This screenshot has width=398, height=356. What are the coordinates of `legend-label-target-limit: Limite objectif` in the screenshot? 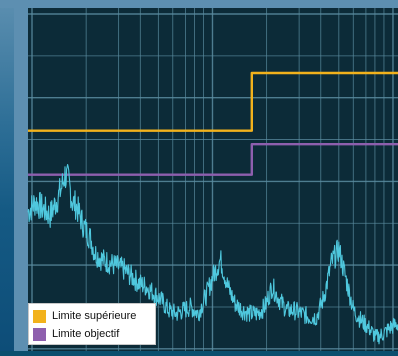 It's located at (86, 334).